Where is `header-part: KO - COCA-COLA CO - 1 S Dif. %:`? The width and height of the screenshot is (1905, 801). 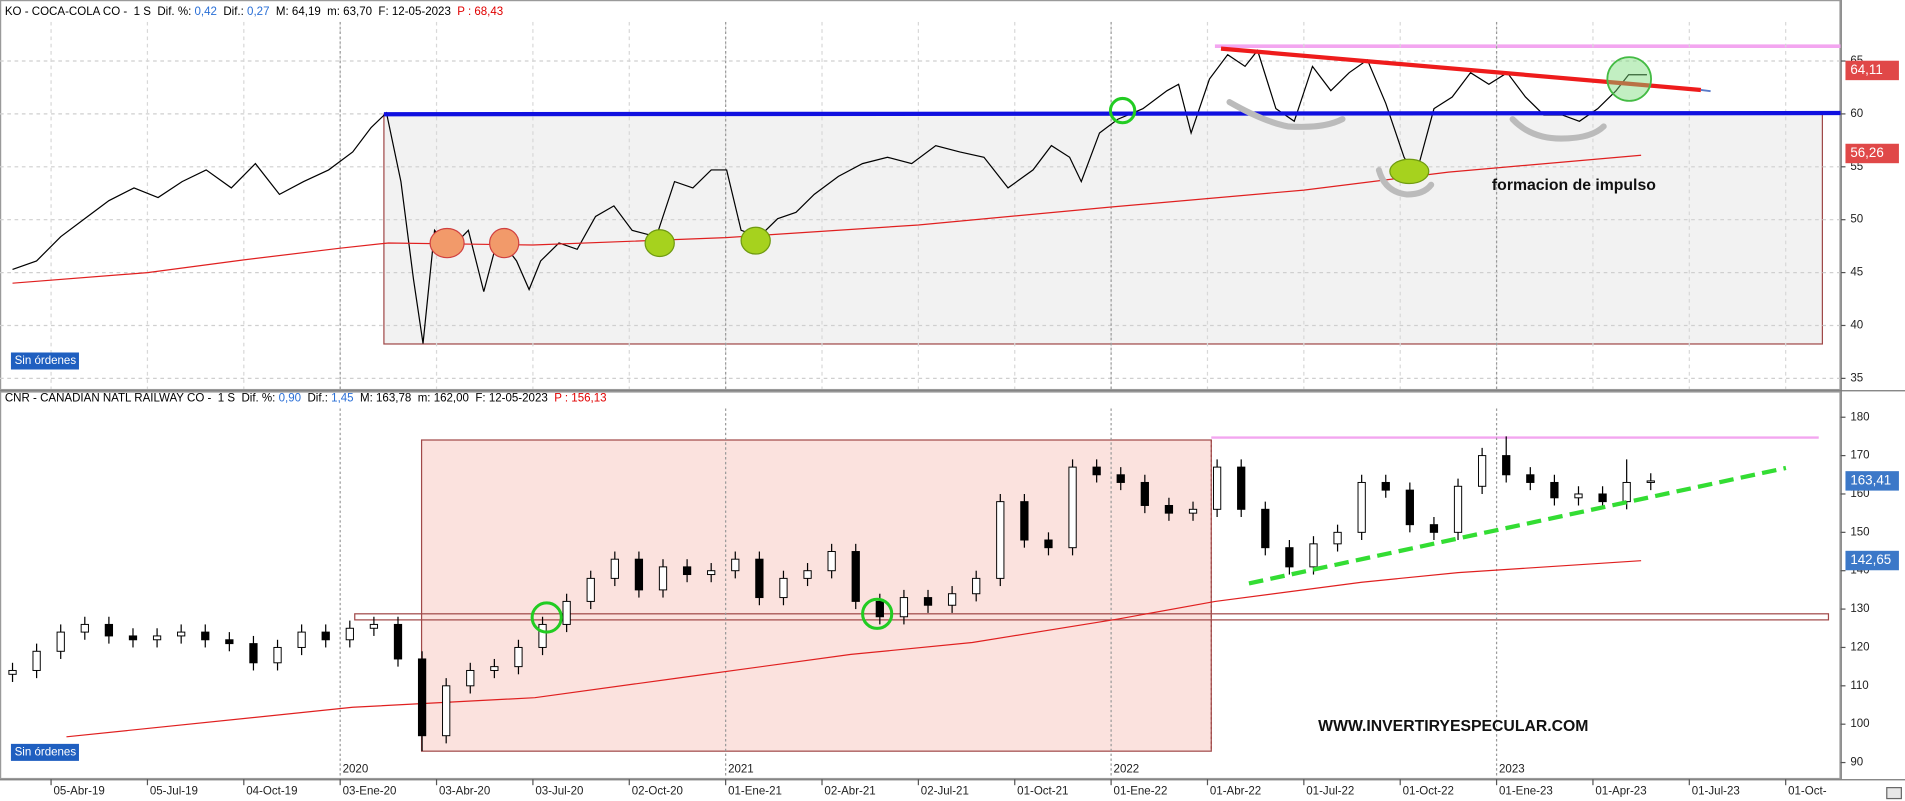 header-part: KO - COCA-COLA CO - 1 S Dif. %: is located at coordinates (100, 12).